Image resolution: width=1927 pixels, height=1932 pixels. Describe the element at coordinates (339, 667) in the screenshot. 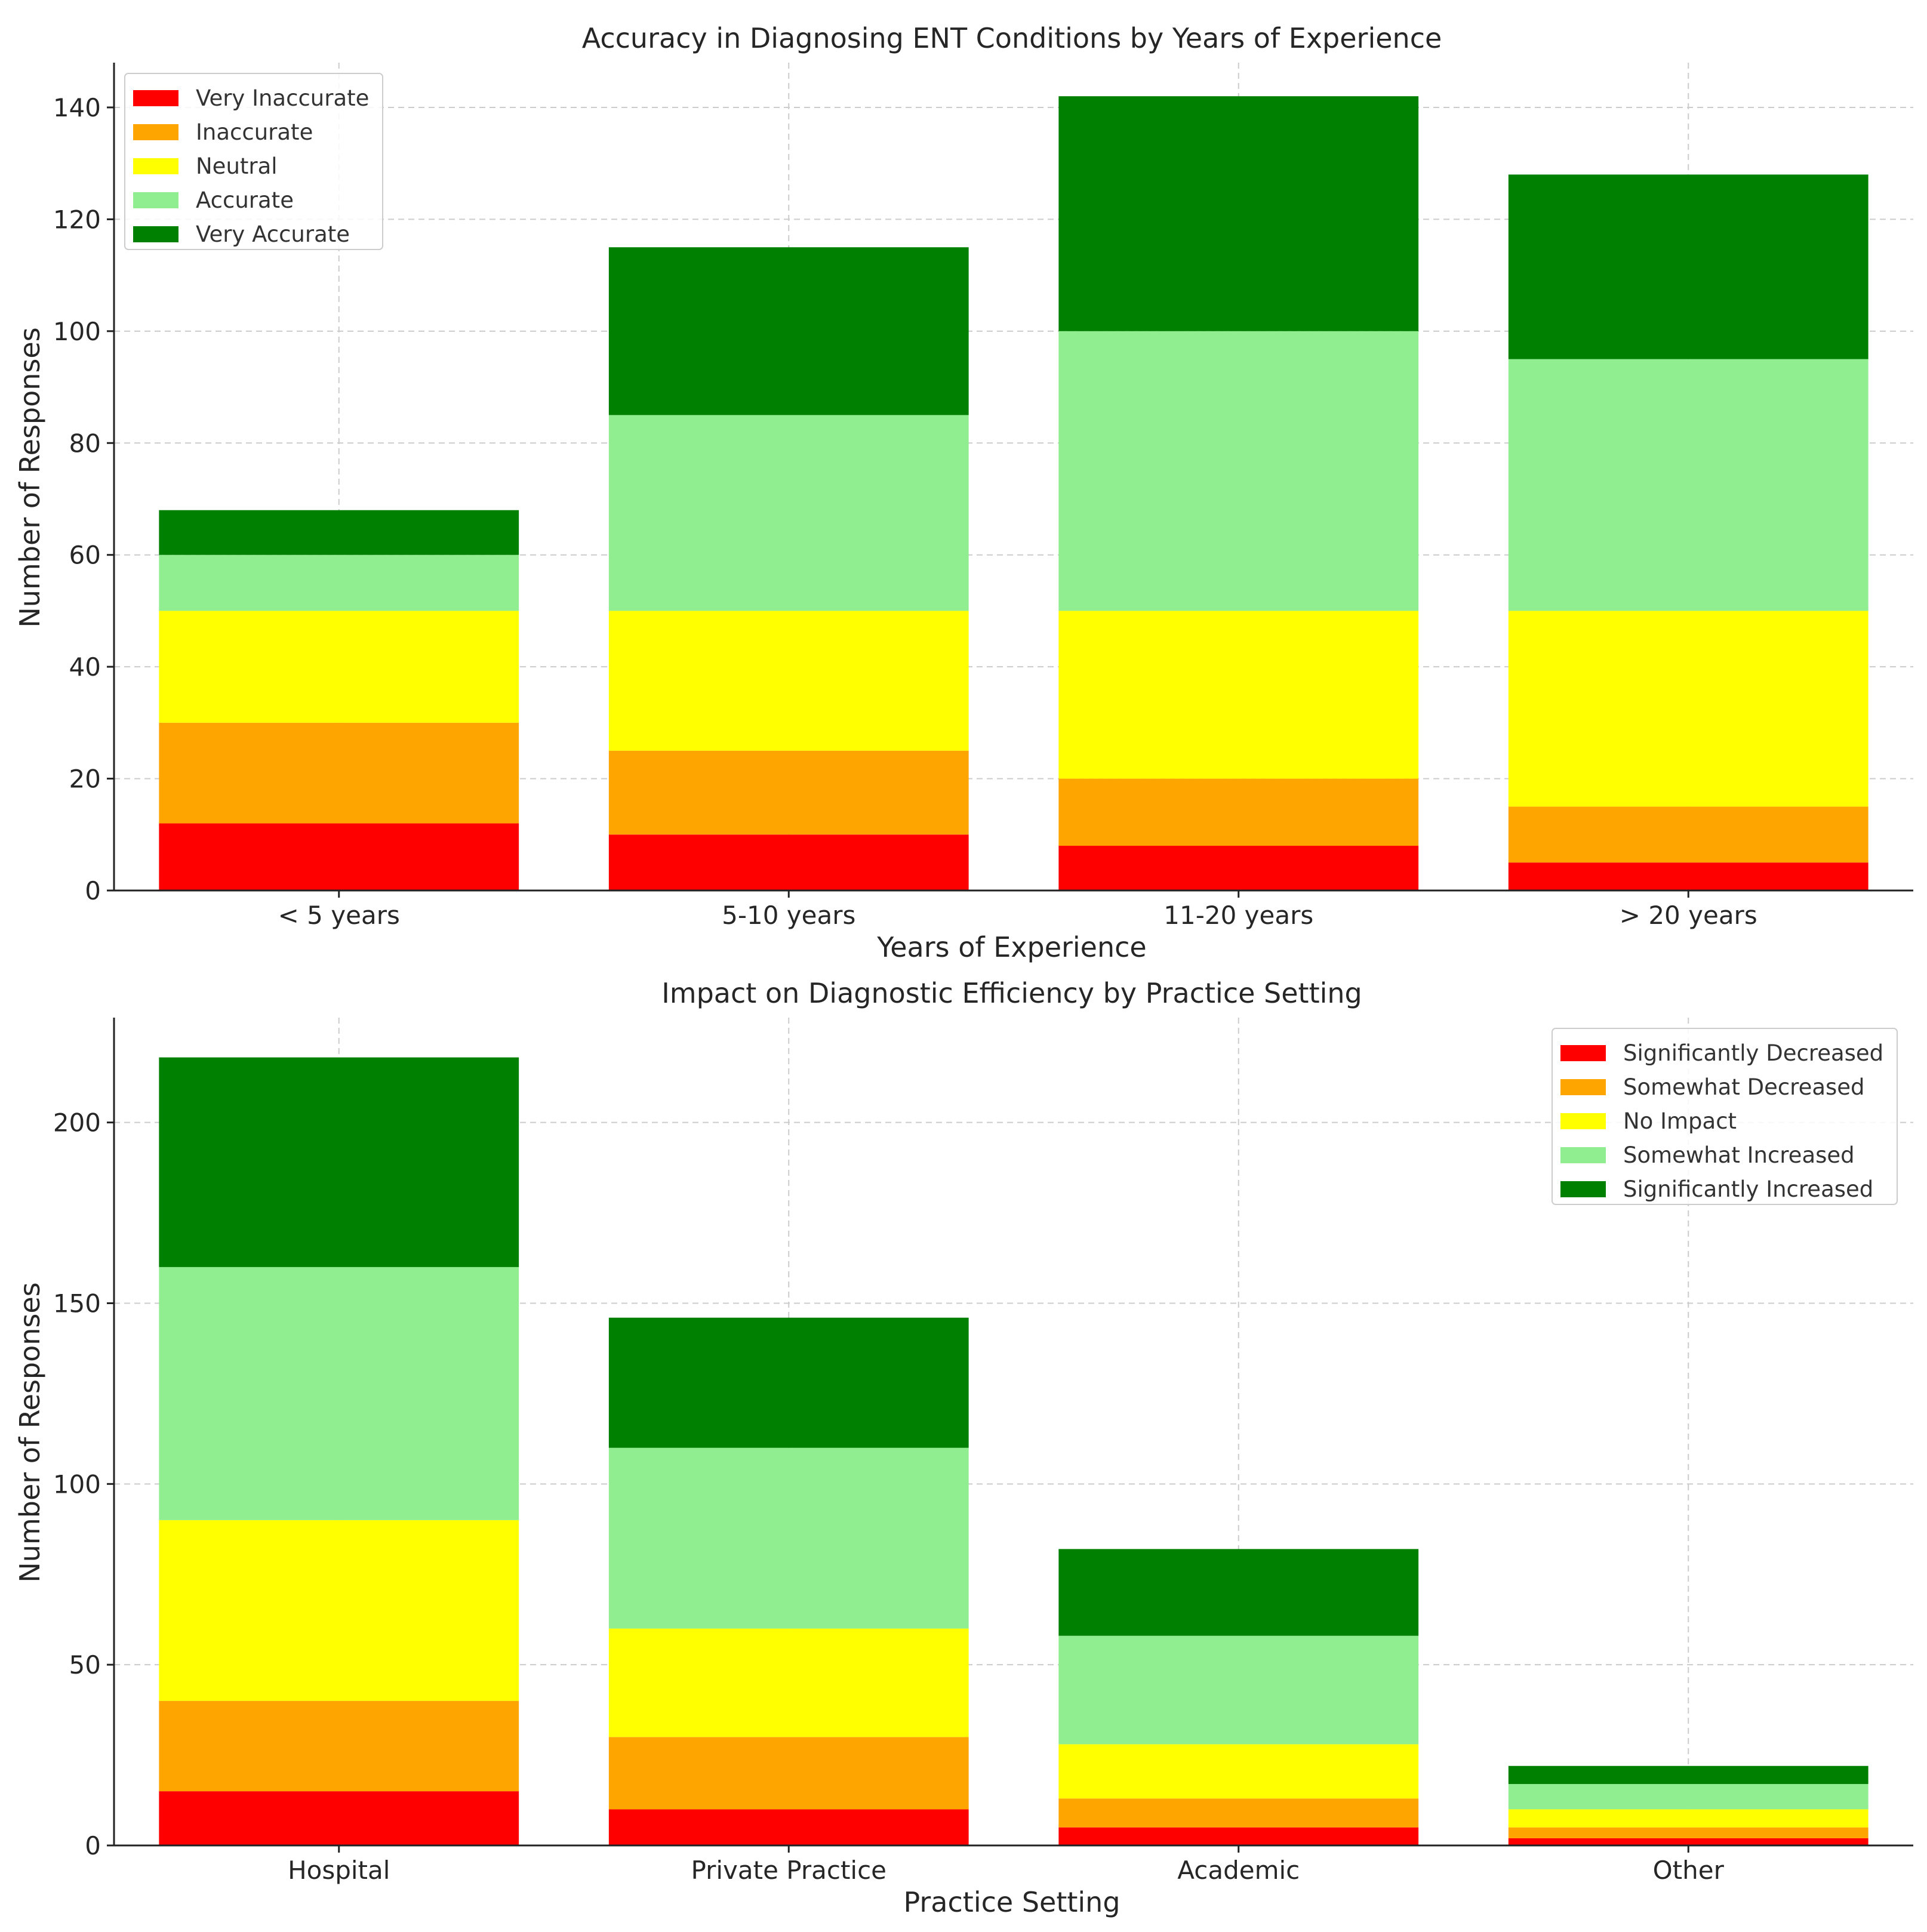

I see `bar-5-years-neutral` at that location.